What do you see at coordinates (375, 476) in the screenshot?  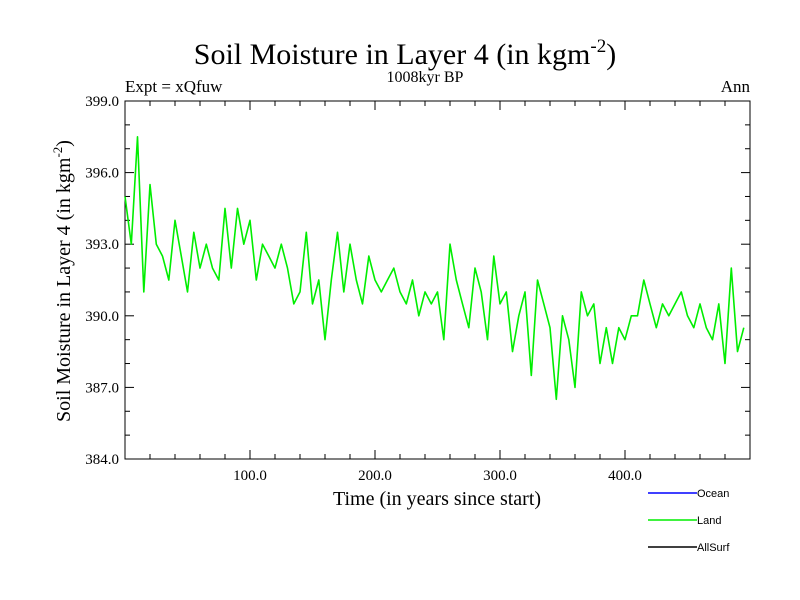 I see `x-tick-label: 200.0` at bounding box center [375, 476].